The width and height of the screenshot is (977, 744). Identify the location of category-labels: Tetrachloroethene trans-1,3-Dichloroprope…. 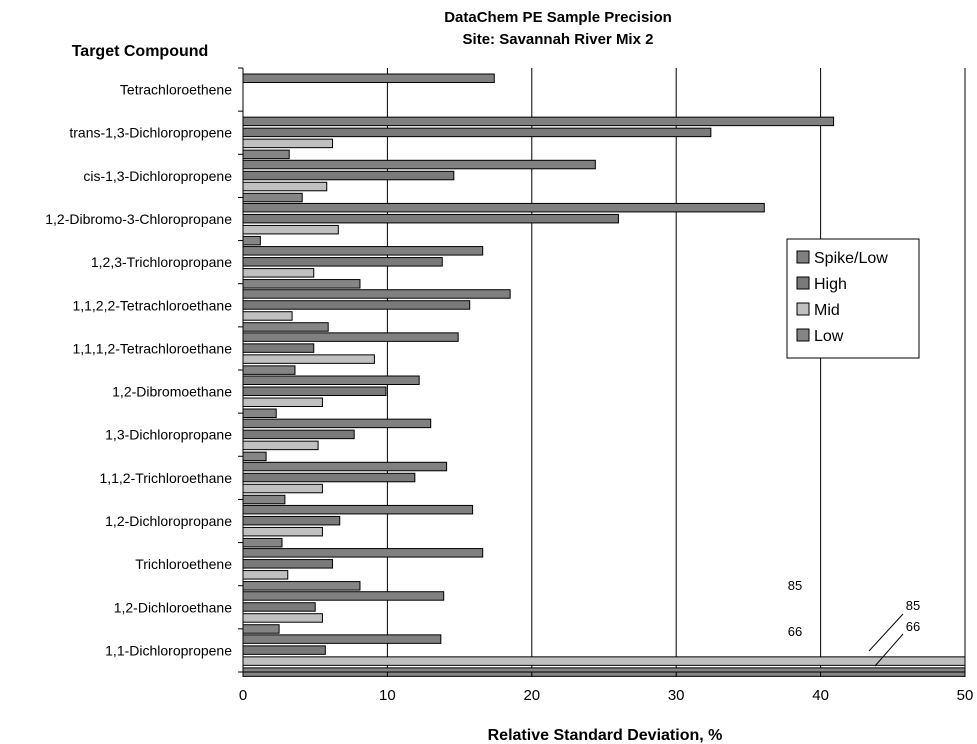
(138, 370).